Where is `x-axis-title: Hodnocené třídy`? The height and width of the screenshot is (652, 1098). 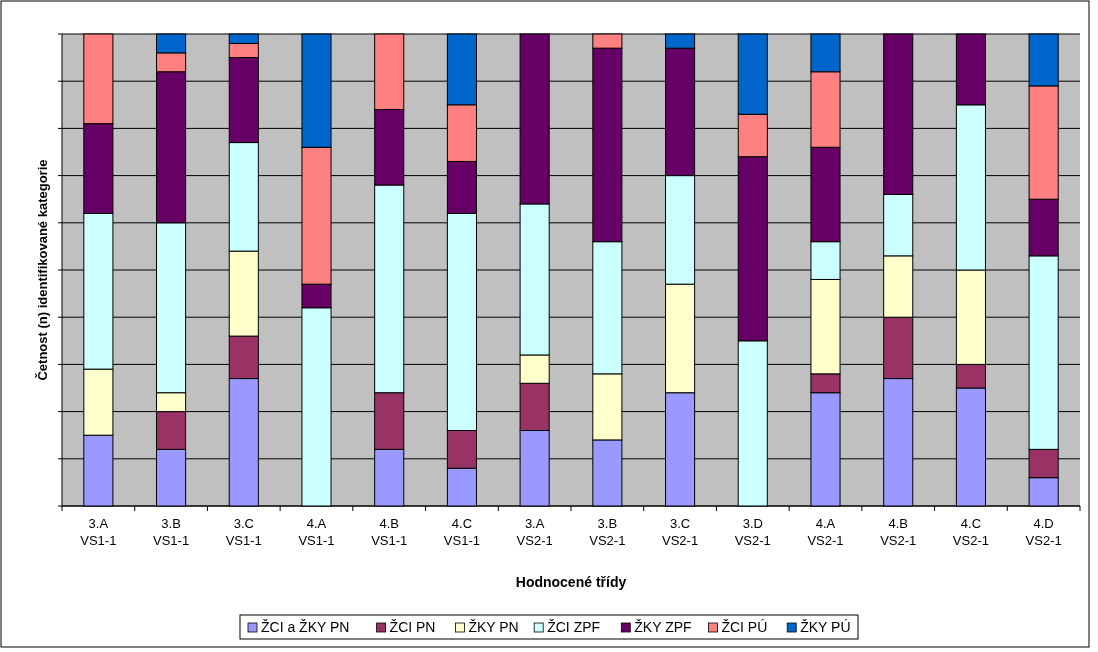
x-axis-title: Hodnocené třídy is located at coordinates (571, 582).